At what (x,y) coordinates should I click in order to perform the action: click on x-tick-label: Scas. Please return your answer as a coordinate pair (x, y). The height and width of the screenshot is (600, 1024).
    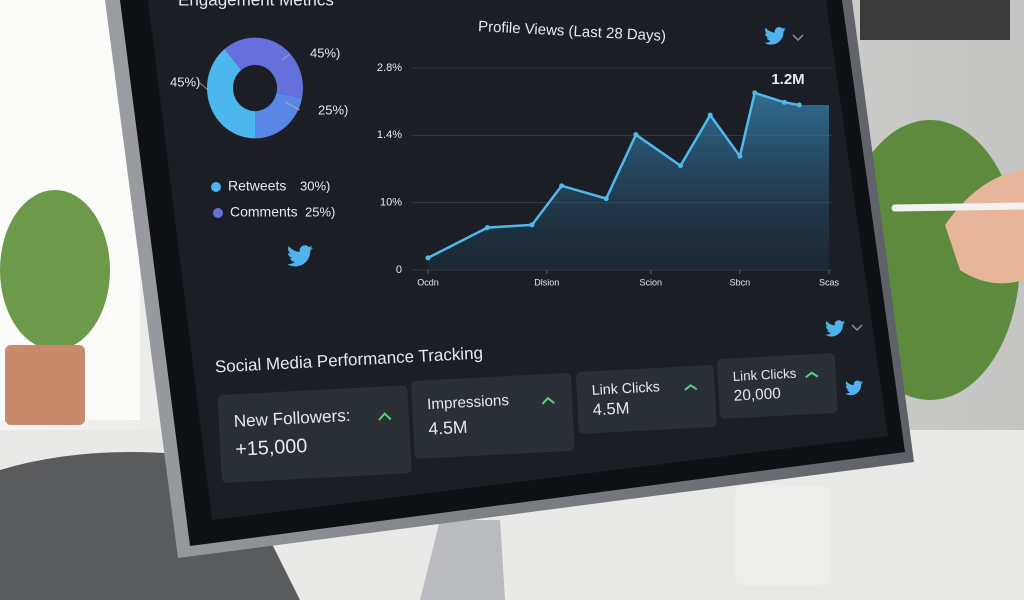
    Looking at the image, I should click on (829, 282).